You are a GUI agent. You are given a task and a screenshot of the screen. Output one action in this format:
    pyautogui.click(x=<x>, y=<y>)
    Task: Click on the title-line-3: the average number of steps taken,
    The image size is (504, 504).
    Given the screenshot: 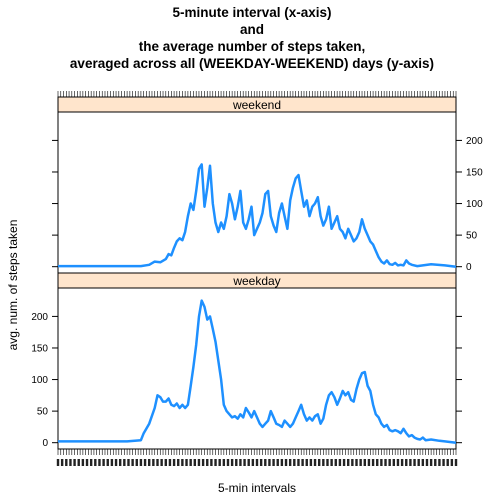 What is the action you would take?
    pyautogui.click(x=252, y=46)
    